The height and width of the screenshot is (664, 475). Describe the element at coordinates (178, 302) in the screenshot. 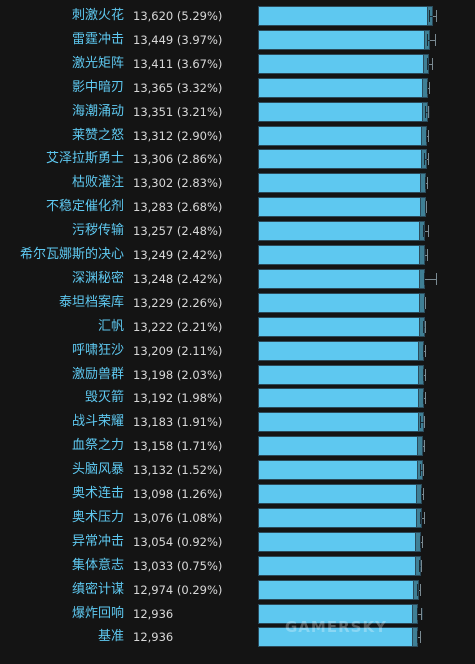

I see `value-label: 13,229 (2.26%)` at that location.